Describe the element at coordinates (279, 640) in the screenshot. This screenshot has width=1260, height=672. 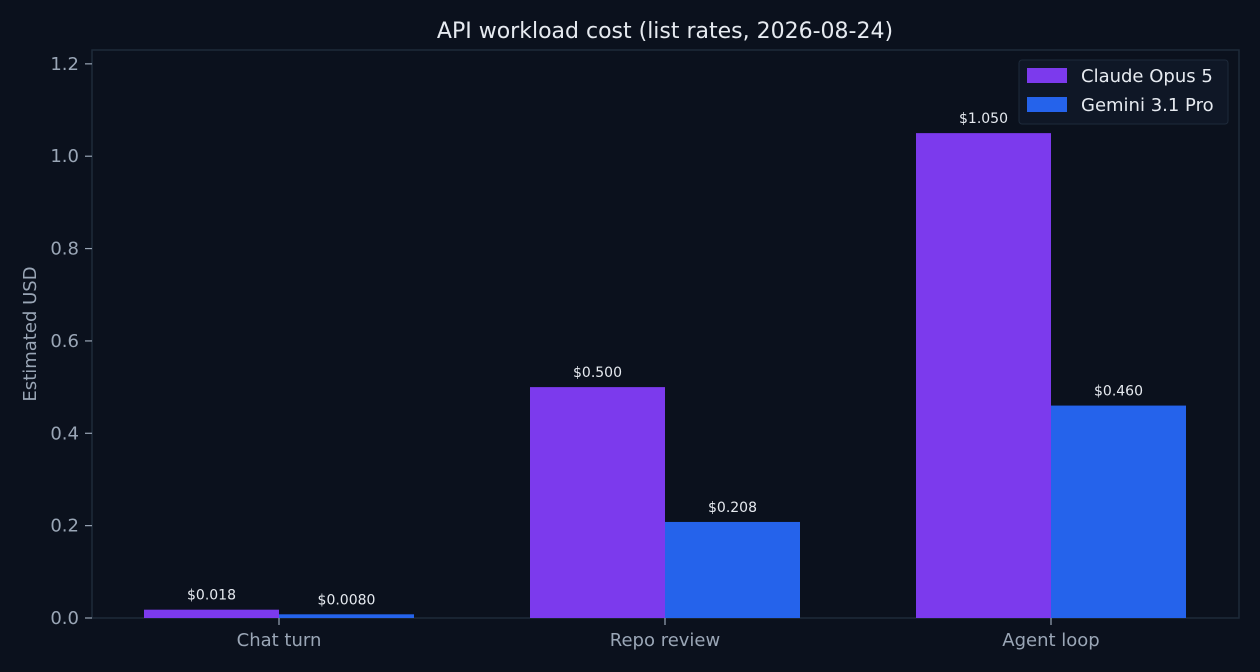
I see `x-tick-label: Chat turn` at that location.